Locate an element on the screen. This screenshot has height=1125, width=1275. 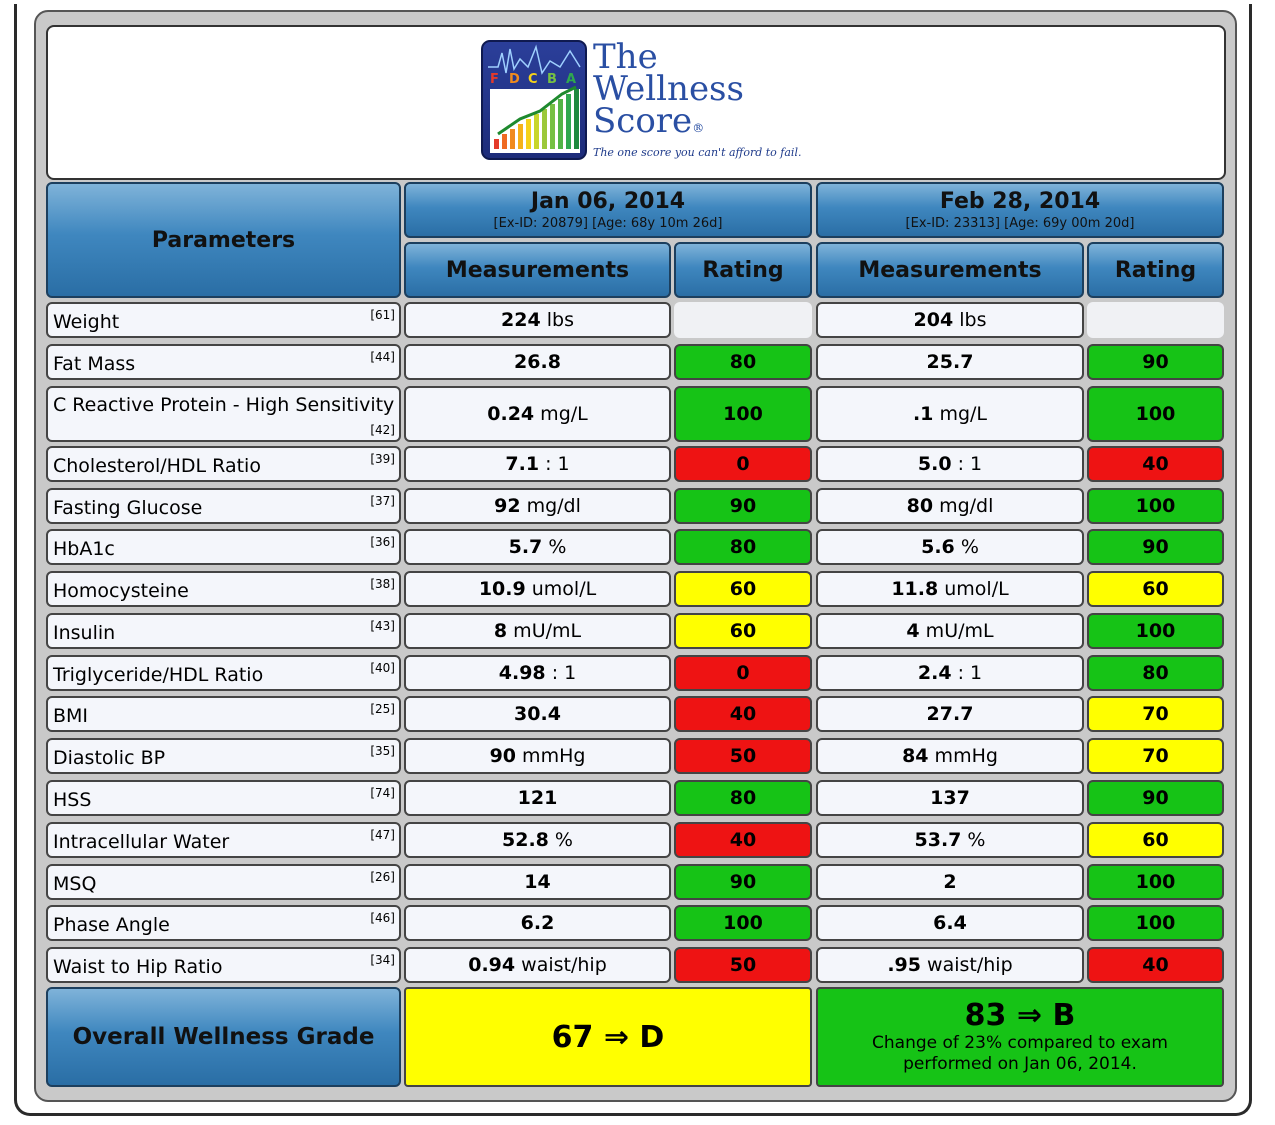
exam1-measurement: 26.8 is located at coordinates (537, 362).